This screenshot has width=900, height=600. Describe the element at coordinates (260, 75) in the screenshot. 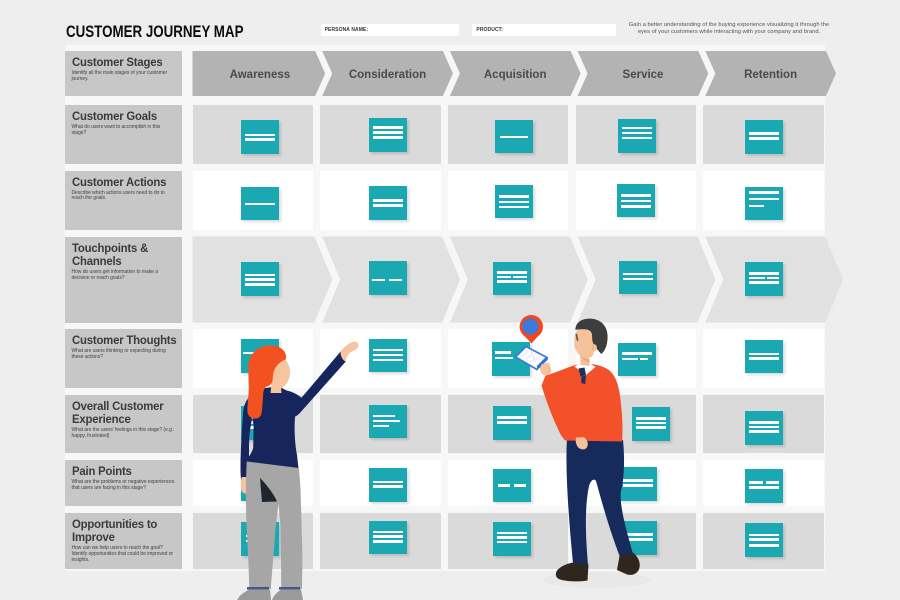

I see `svg-text: Awareness` at that location.